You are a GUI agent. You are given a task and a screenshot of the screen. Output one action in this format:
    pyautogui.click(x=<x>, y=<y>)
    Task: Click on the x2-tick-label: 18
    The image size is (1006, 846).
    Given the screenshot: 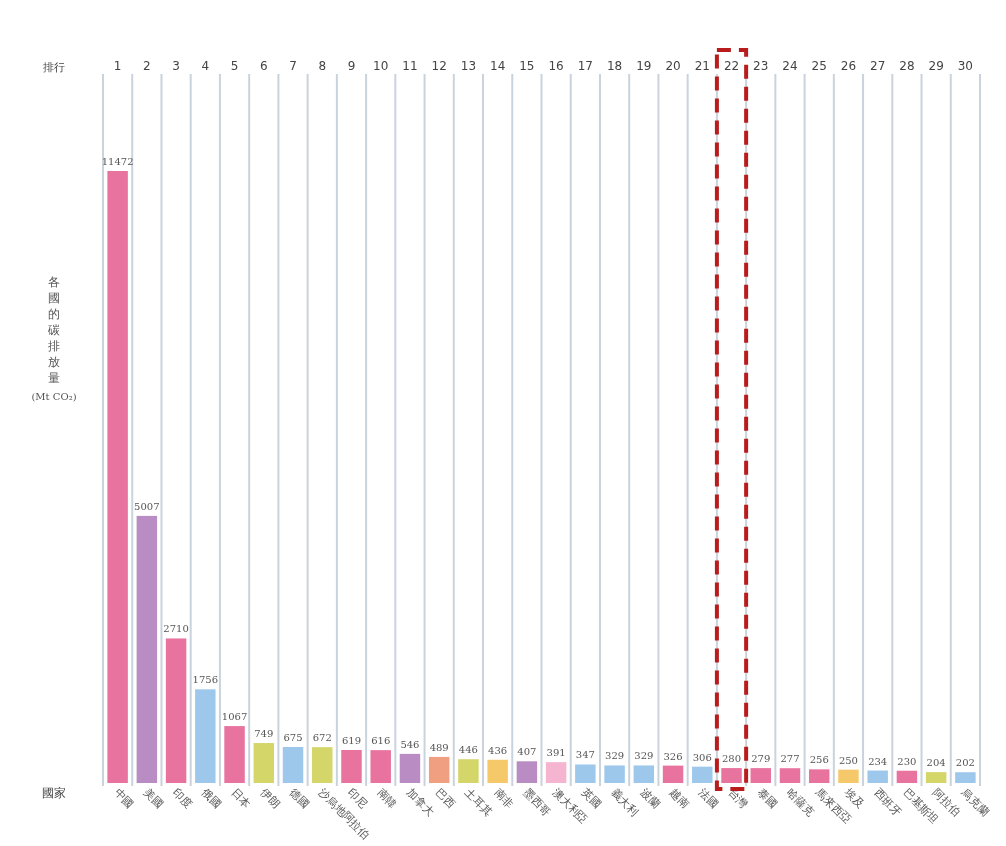 What is the action you would take?
    pyautogui.click(x=614, y=66)
    